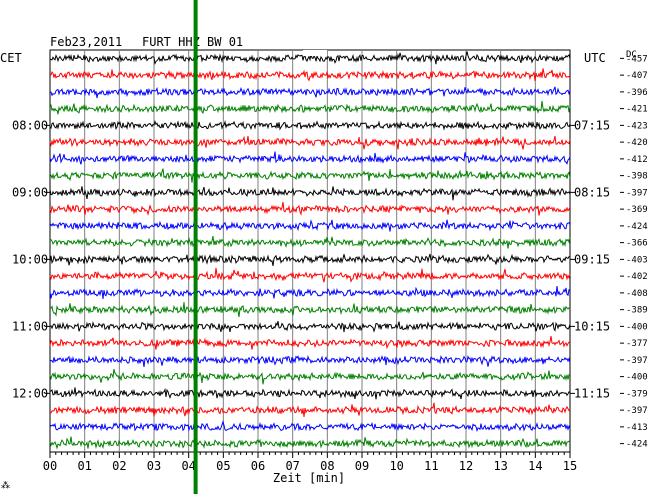 The image size is (650, 494). I want to click on left-time-label: 10:00, so click(30, 259).